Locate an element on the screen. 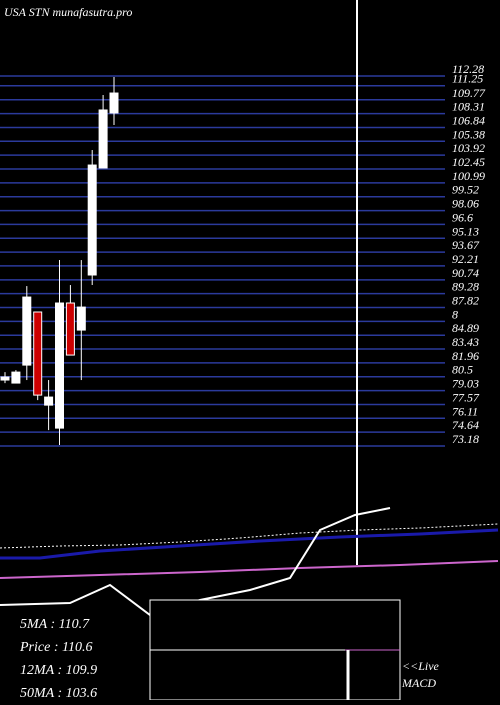 This screenshot has width=500, height=705. ma-line-long is located at coordinates (249, 569).